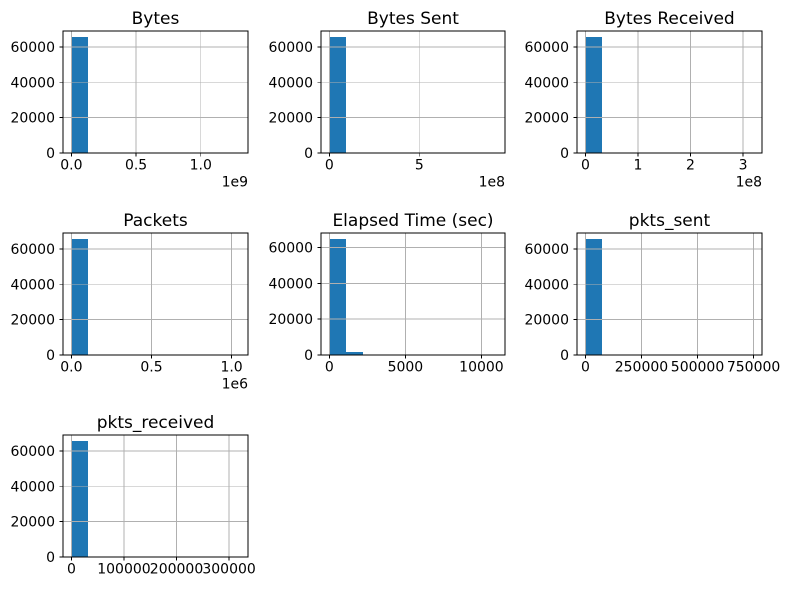 This screenshot has height=590, width=789. What do you see at coordinates (156, 19) in the screenshot?
I see `subplot-title: Bytes` at bounding box center [156, 19].